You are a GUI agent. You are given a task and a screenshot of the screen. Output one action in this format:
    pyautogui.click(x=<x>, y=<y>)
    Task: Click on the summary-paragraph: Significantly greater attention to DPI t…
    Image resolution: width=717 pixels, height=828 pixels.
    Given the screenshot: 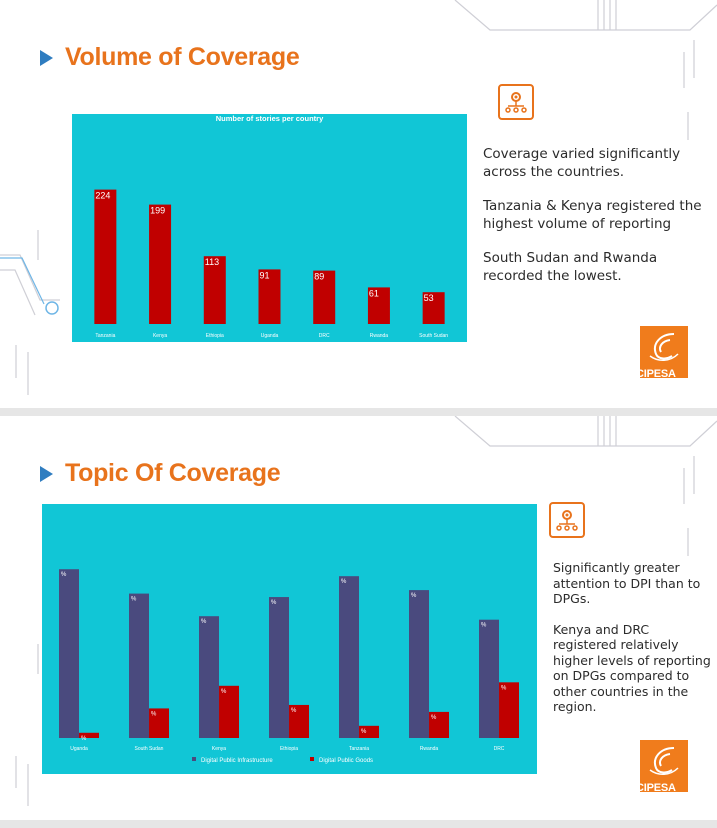 What is the action you would take?
    pyautogui.click(x=627, y=583)
    